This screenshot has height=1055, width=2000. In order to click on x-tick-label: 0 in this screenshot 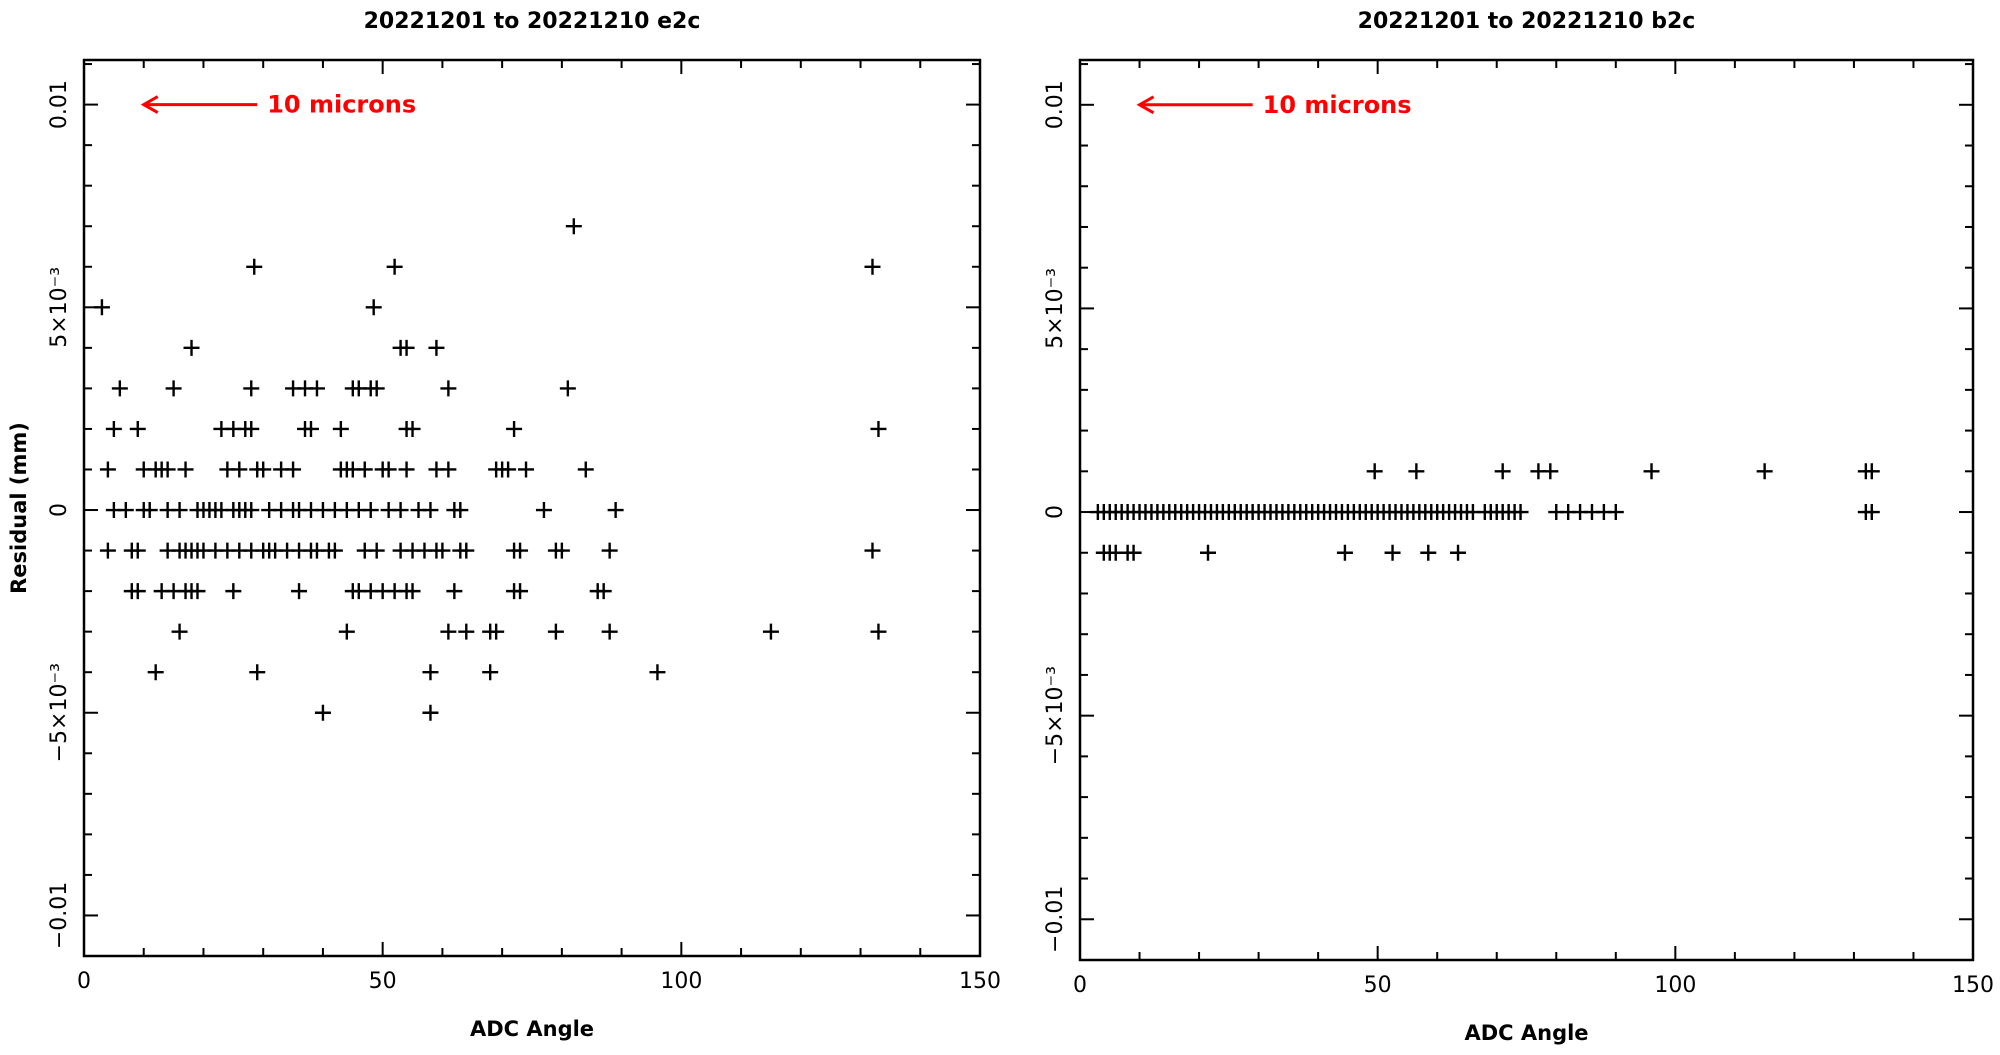, I will do `click(1080, 985)`.